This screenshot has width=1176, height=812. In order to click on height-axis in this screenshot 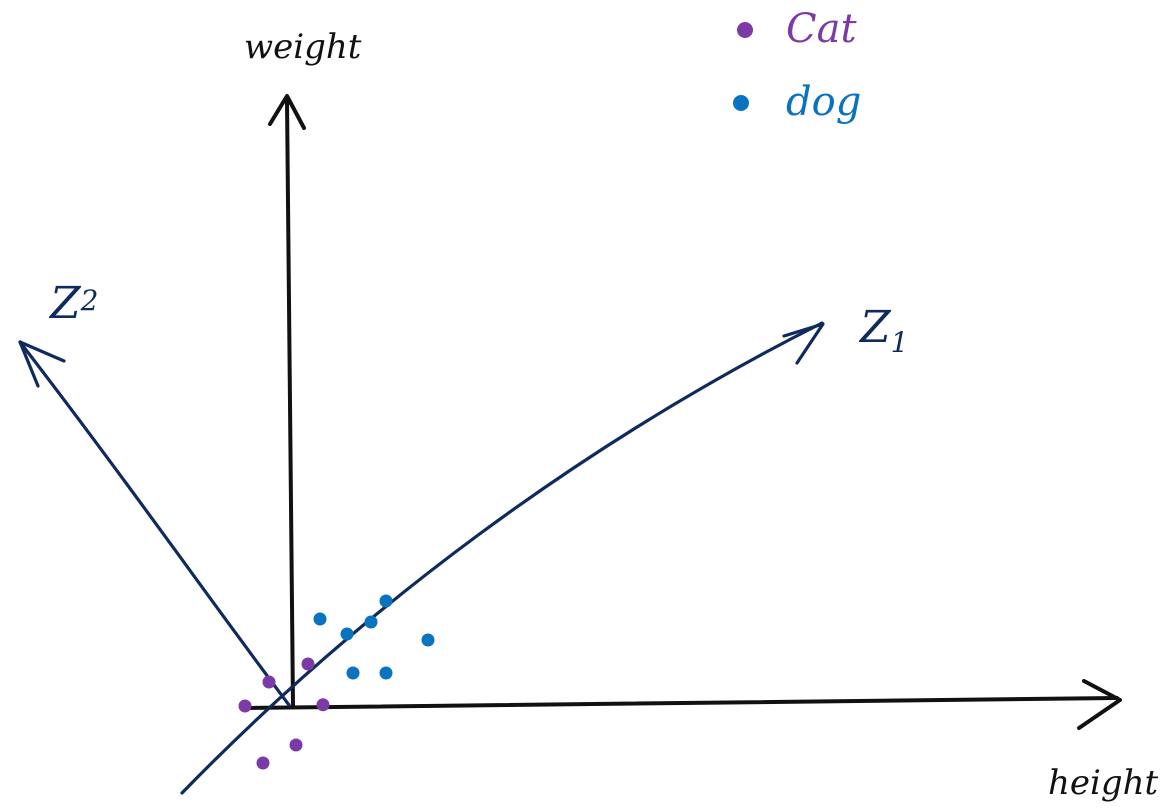, I will do `click(681, 703)`.